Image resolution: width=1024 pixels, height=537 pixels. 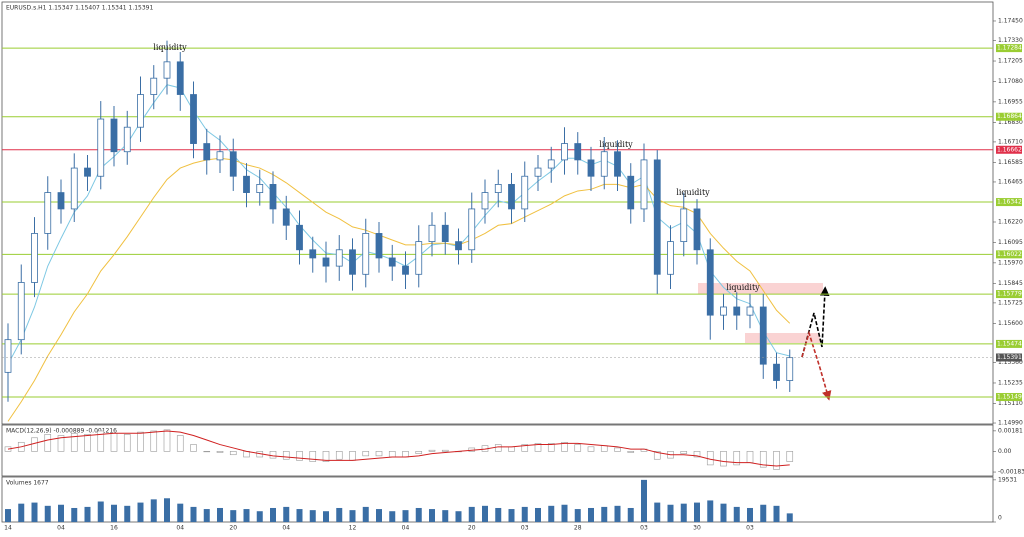 I want to click on level-label: 1.15474, so click(x=1009, y=343).